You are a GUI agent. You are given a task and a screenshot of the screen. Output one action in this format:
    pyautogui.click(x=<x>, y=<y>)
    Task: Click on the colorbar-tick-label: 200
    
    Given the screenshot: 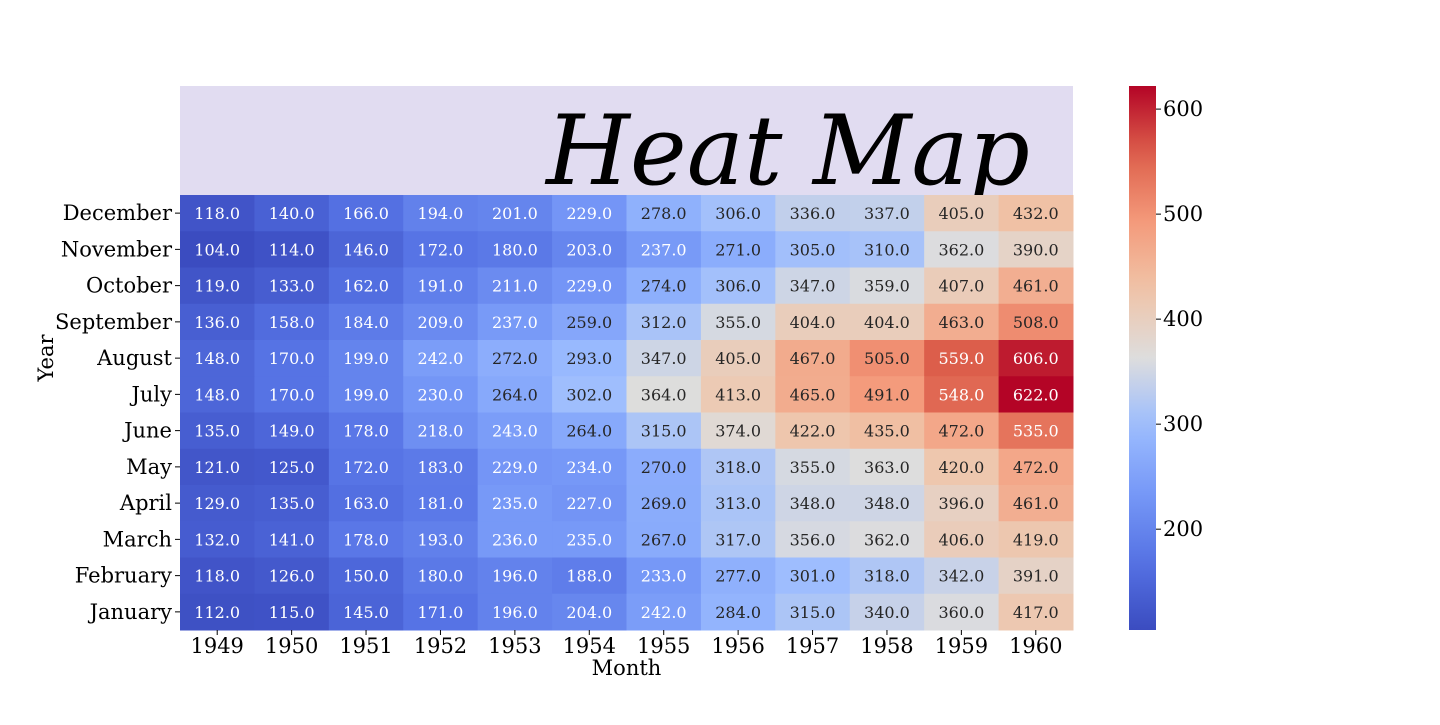 What is the action you would take?
    pyautogui.click(x=1183, y=529)
    